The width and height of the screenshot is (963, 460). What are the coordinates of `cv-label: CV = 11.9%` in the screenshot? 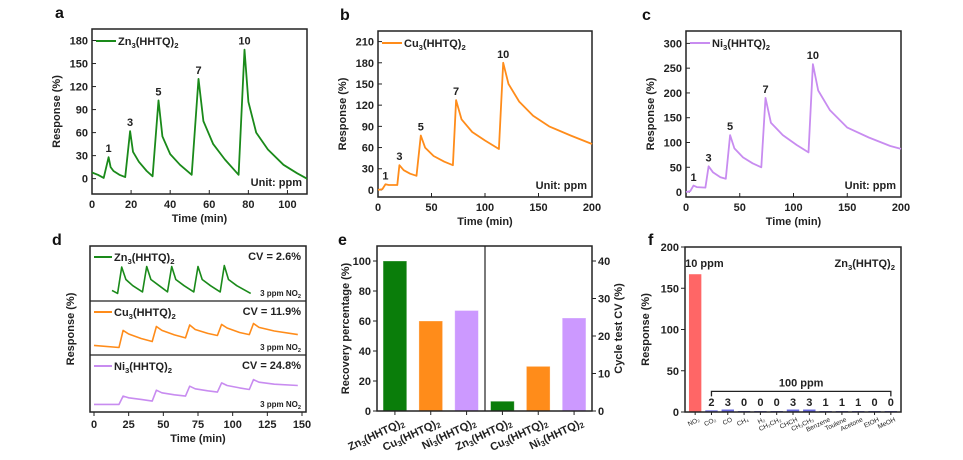 It's located at (272, 312).